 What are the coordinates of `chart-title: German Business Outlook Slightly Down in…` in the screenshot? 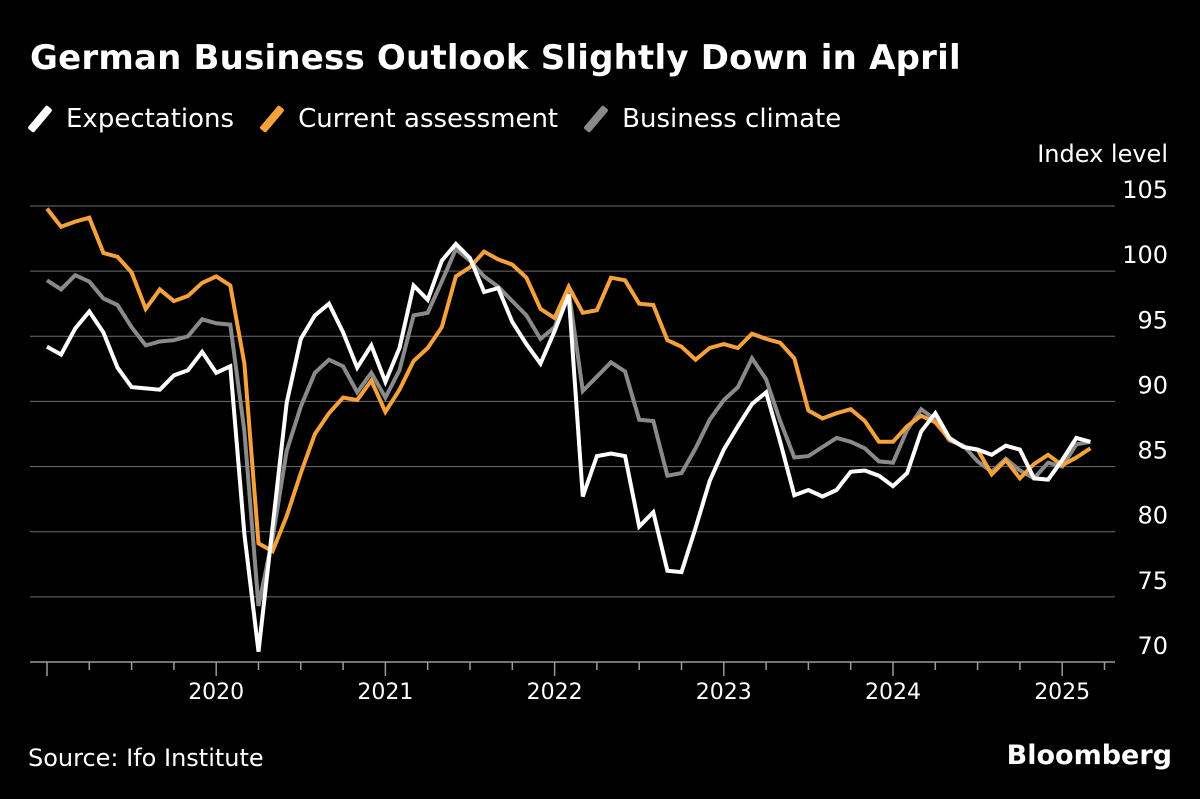 It's located at (495, 58).